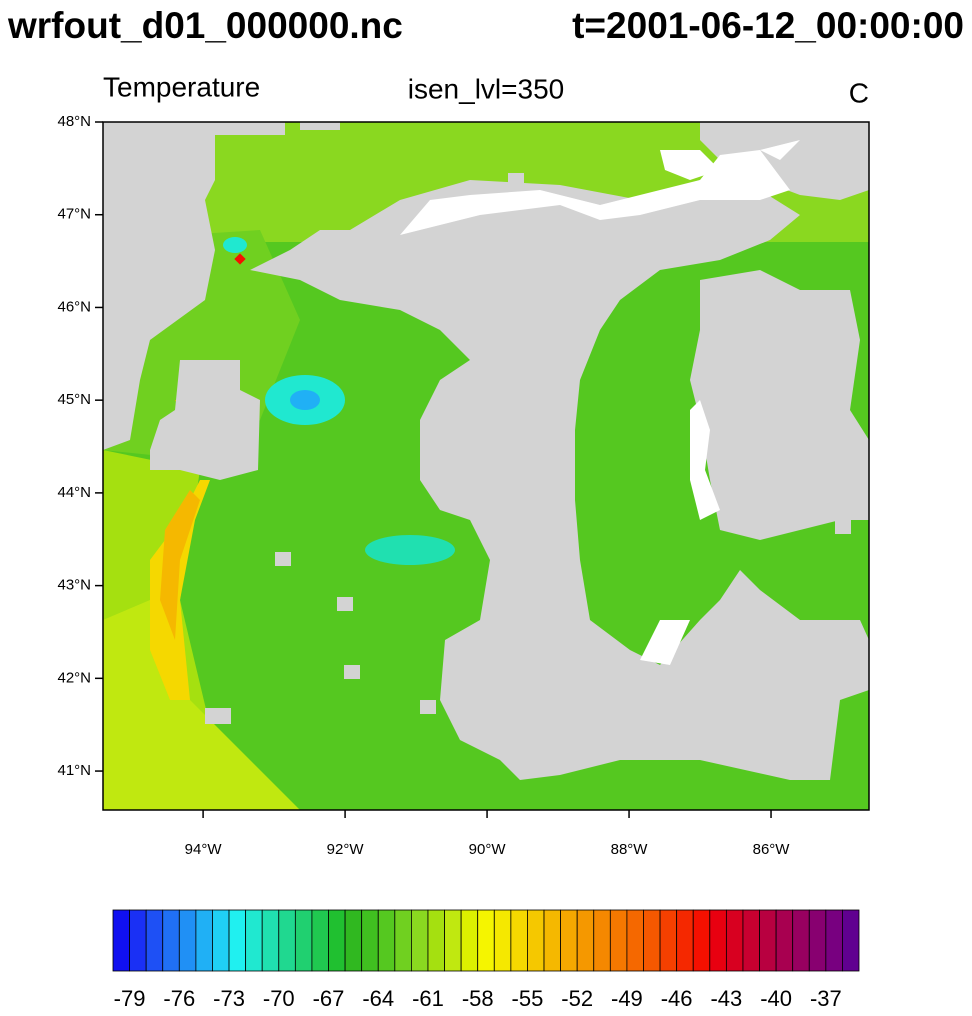 The height and width of the screenshot is (1016, 972). What do you see at coordinates (826, 998) in the screenshot?
I see `colorbar-label: -37` at bounding box center [826, 998].